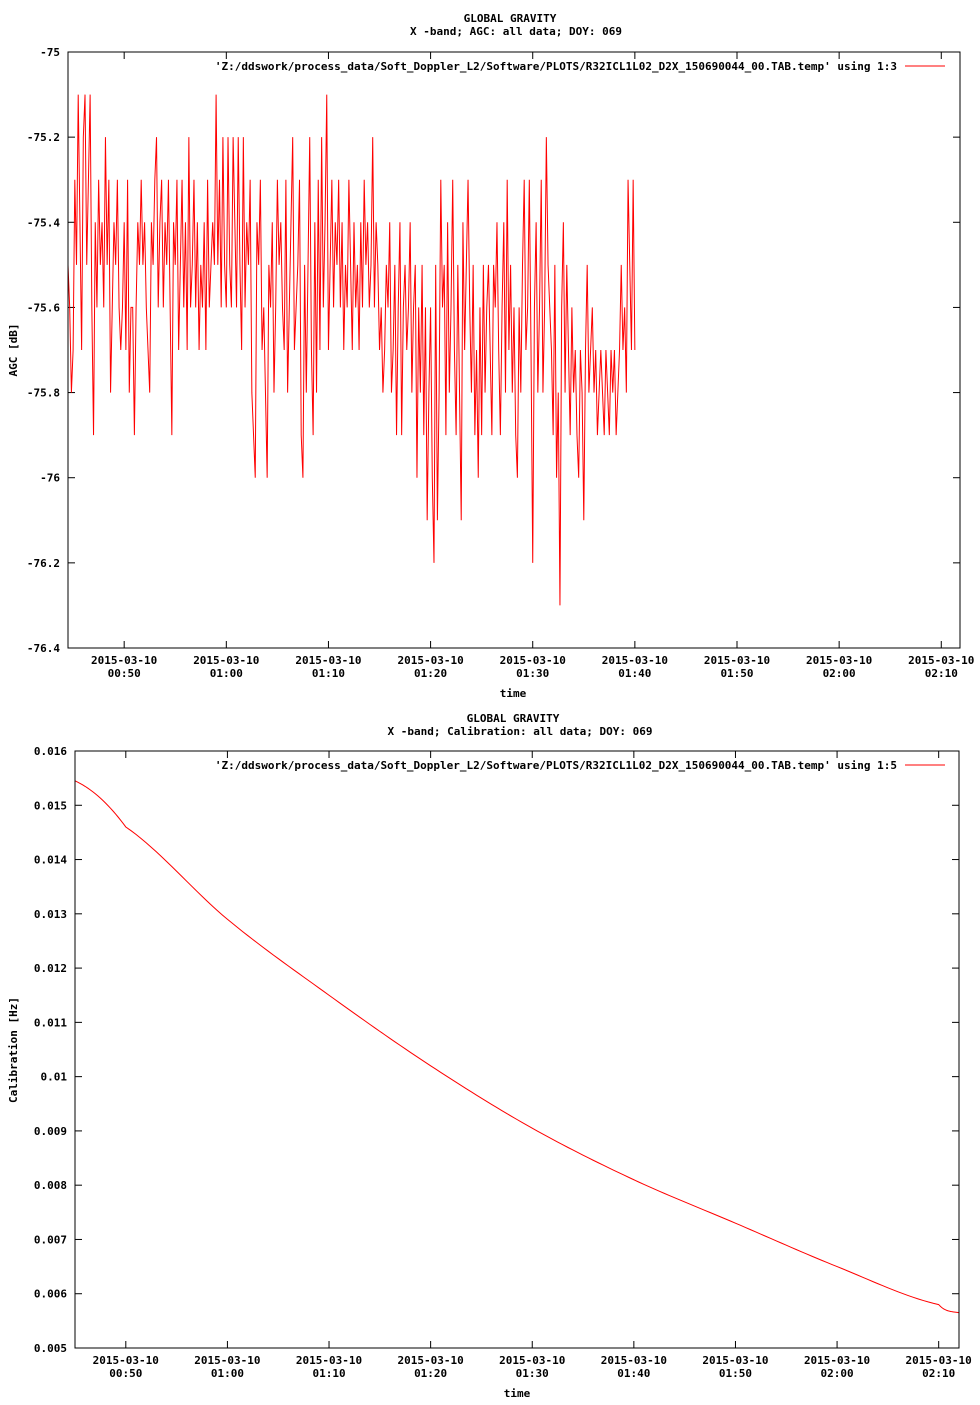  Describe the element at coordinates (125, 1373) in the screenshot. I see `calibration-x-tick-time: 00:50` at that location.